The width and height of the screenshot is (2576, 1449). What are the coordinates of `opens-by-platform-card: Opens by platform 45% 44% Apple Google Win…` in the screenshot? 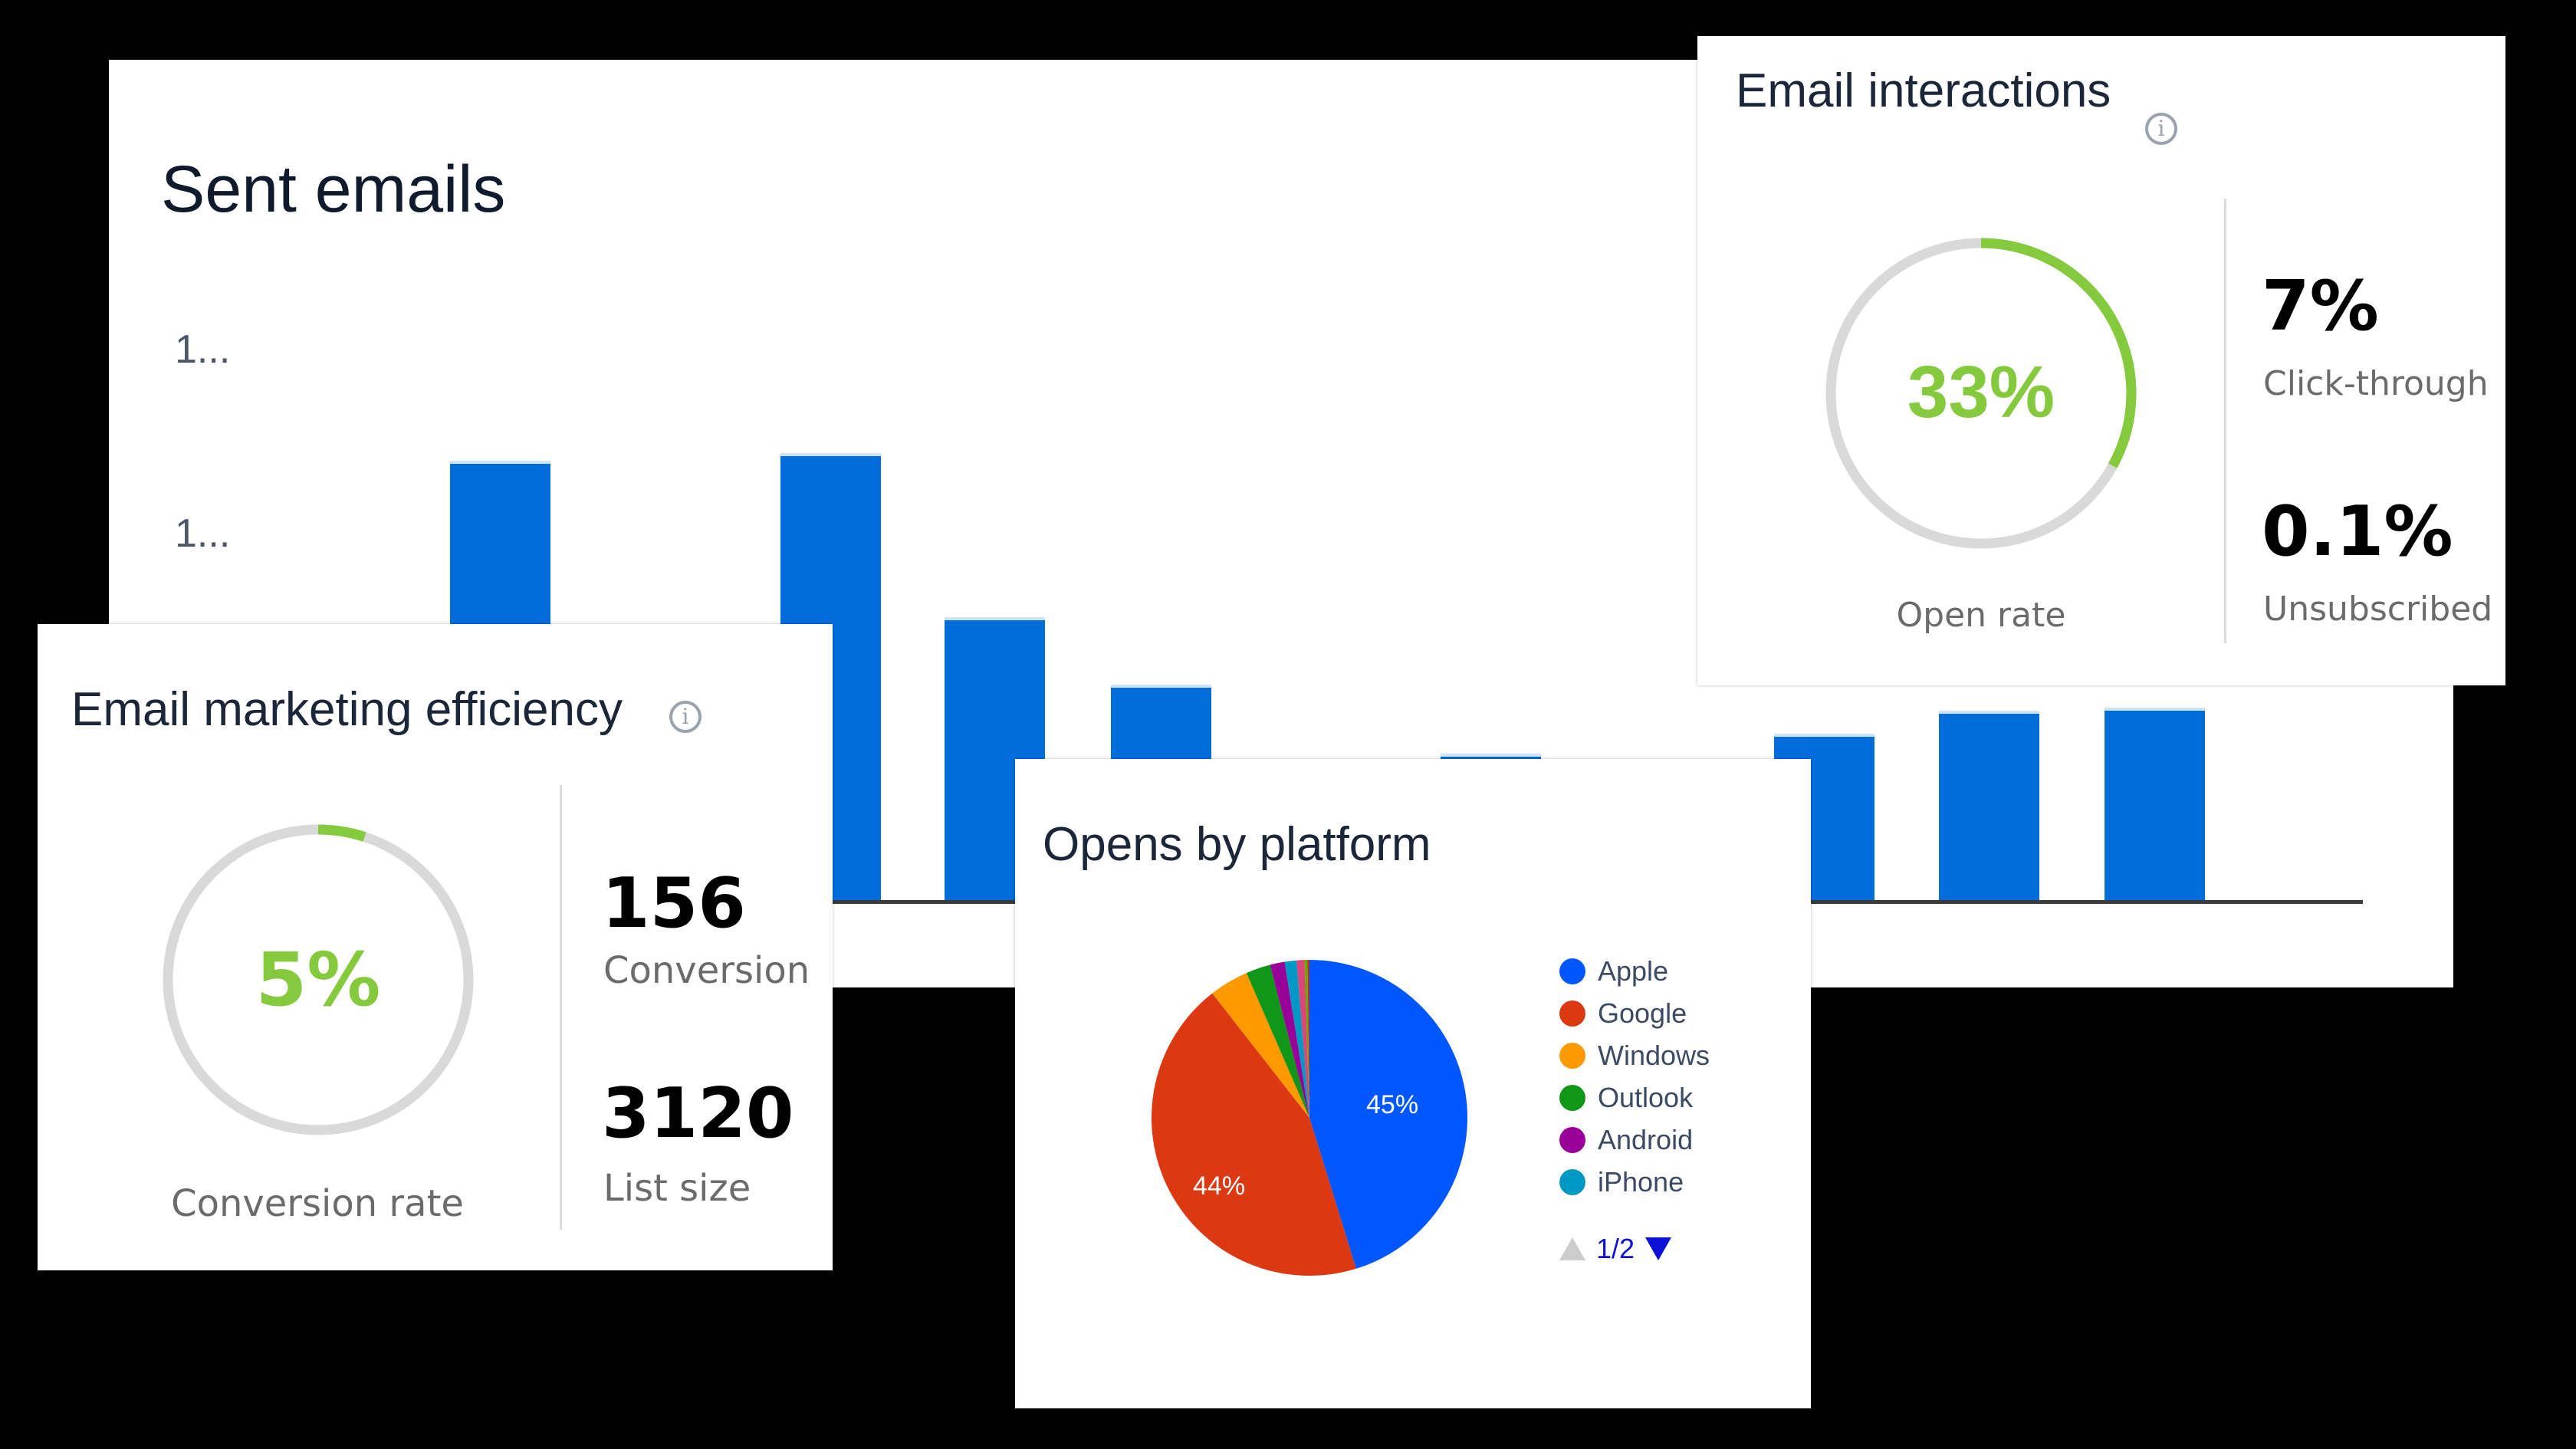 It's located at (1413, 1084).